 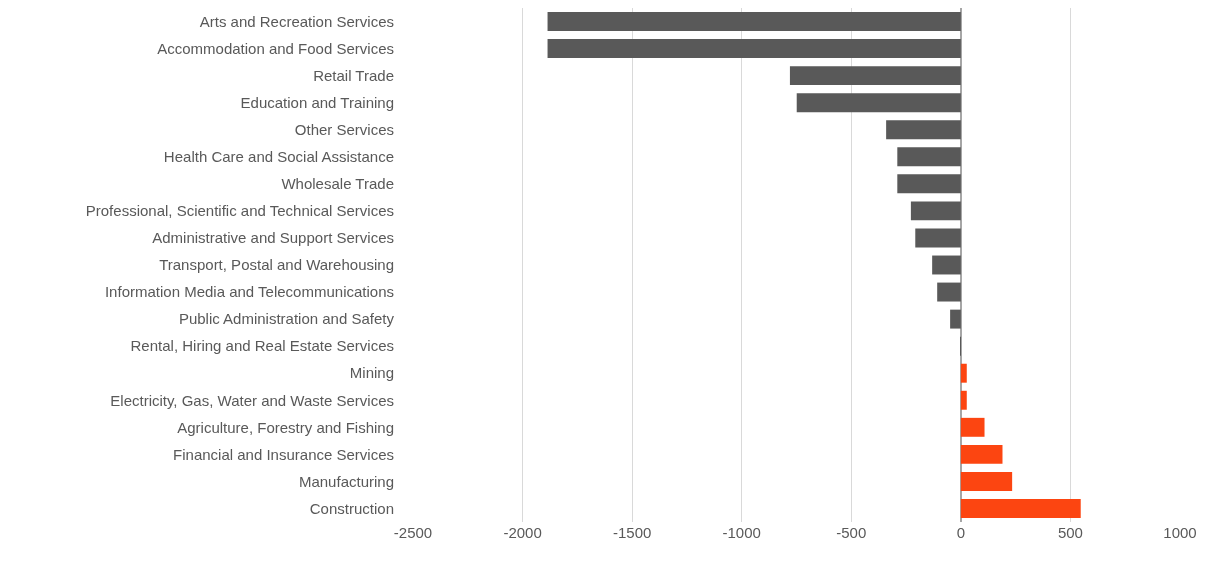 I want to click on y-tick-label: Health Care and Social Assistance, so click(x=278, y=157).